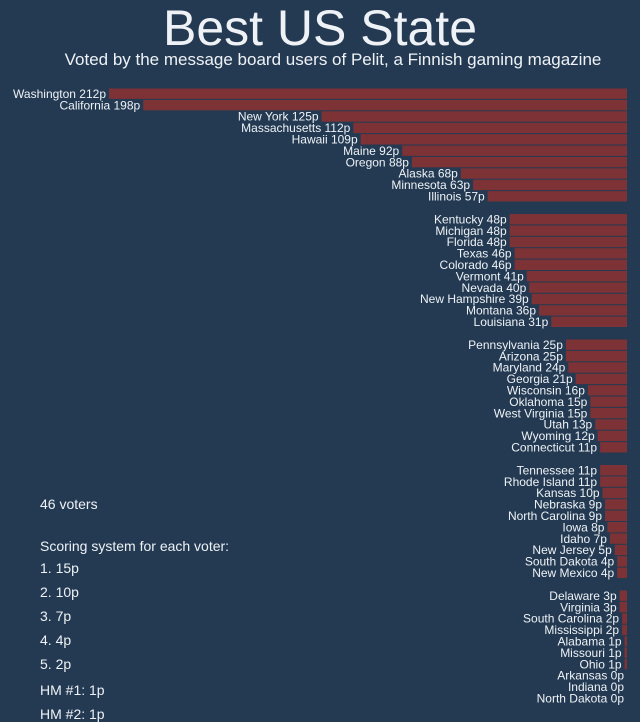  What do you see at coordinates (597, 367) in the screenshot?
I see `bar-maryland` at bounding box center [597, 367].